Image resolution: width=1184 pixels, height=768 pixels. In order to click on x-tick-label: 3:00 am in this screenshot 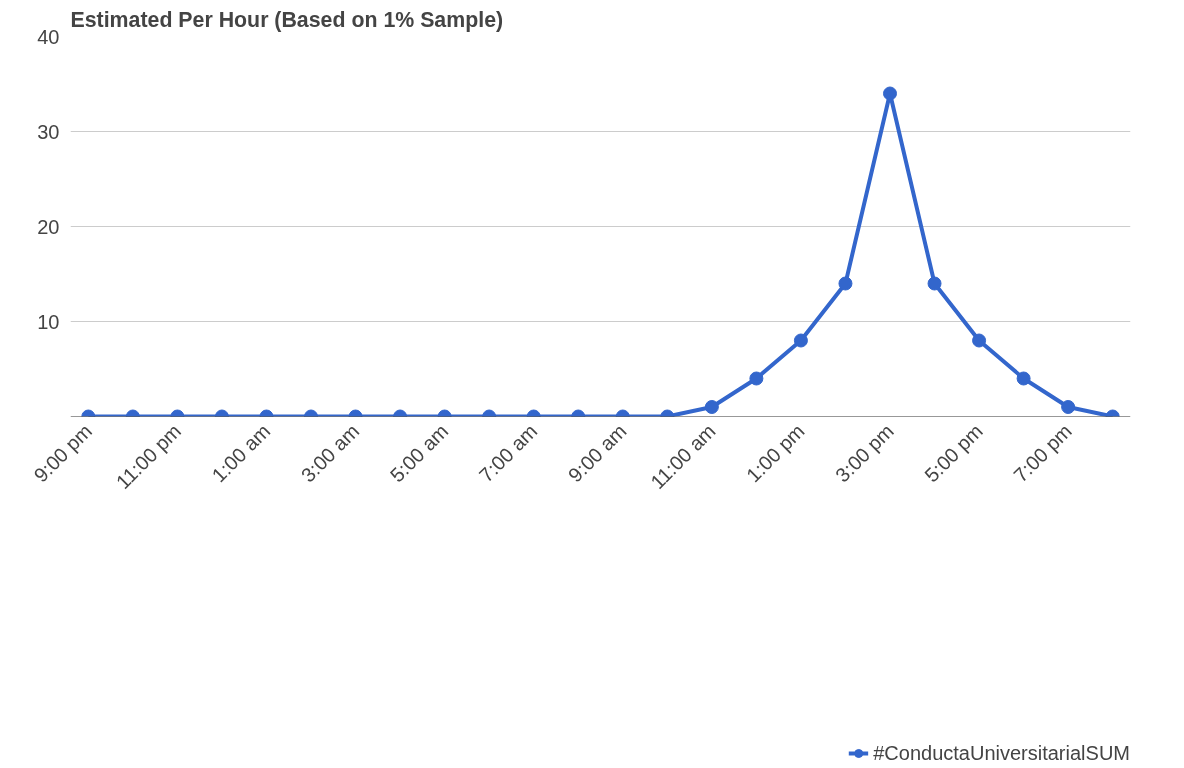, I will do `click(330, 453)`.